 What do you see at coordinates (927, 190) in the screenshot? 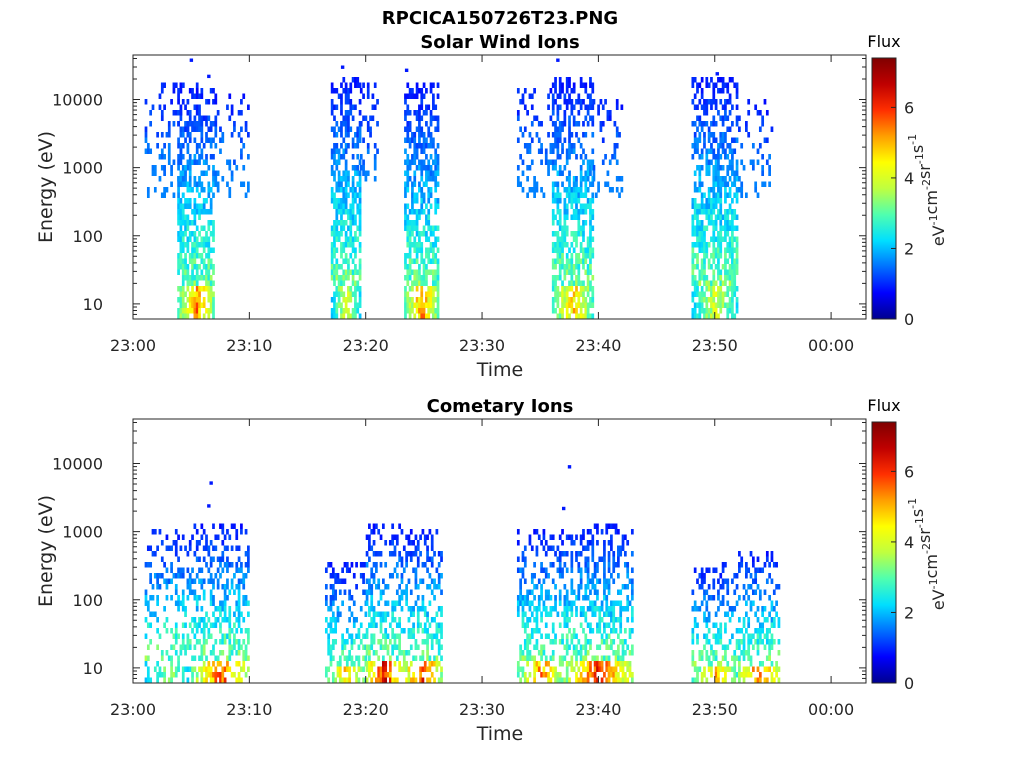
I see `colorbar-unit: eV-1cm-2sr-1s-1` at bounding box center [927, 190].